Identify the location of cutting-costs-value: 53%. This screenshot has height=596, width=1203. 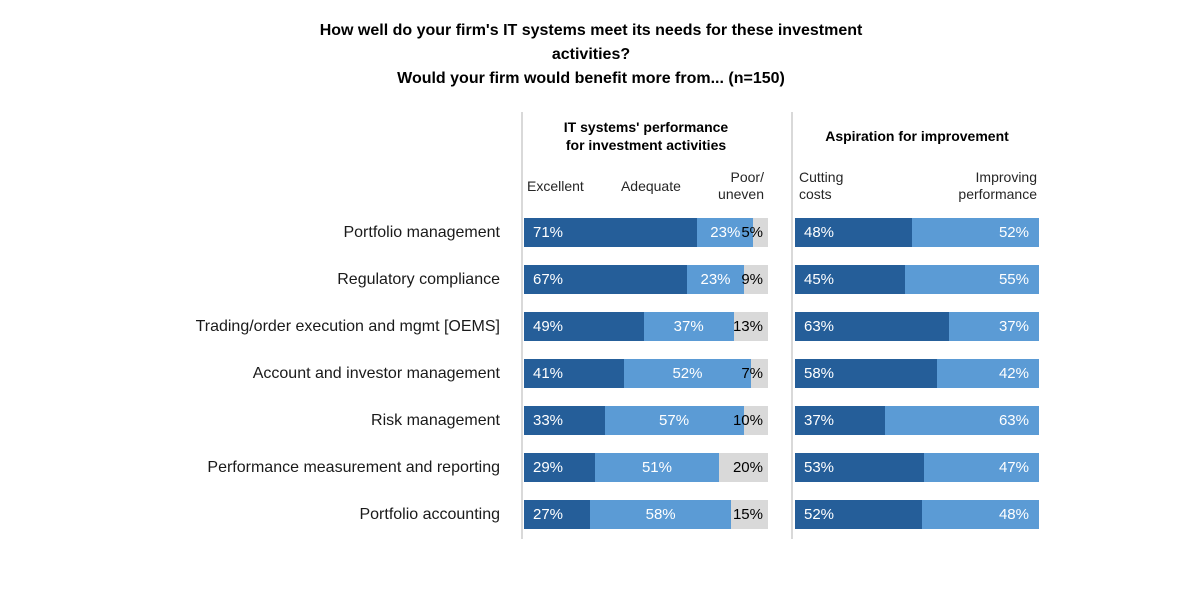
(819, 467).